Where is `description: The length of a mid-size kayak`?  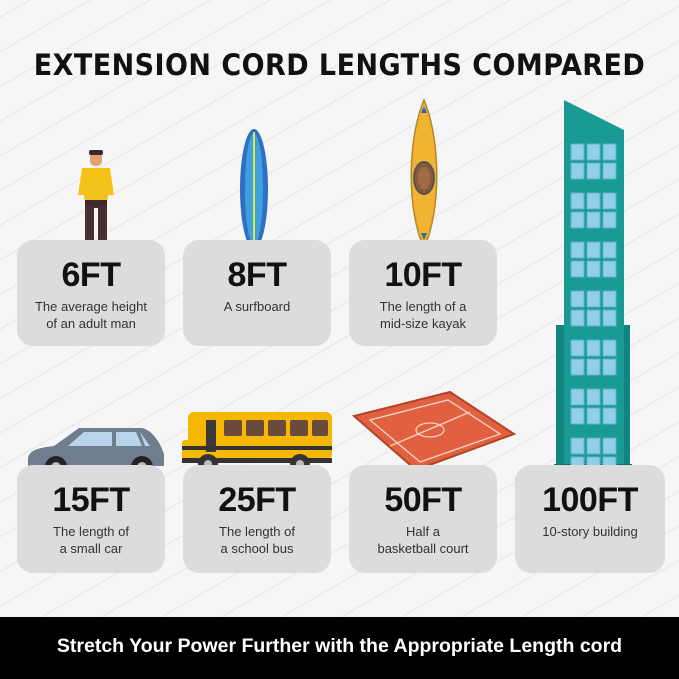
description: The length of a mid-size kayak is located at coordinates (423, 315).